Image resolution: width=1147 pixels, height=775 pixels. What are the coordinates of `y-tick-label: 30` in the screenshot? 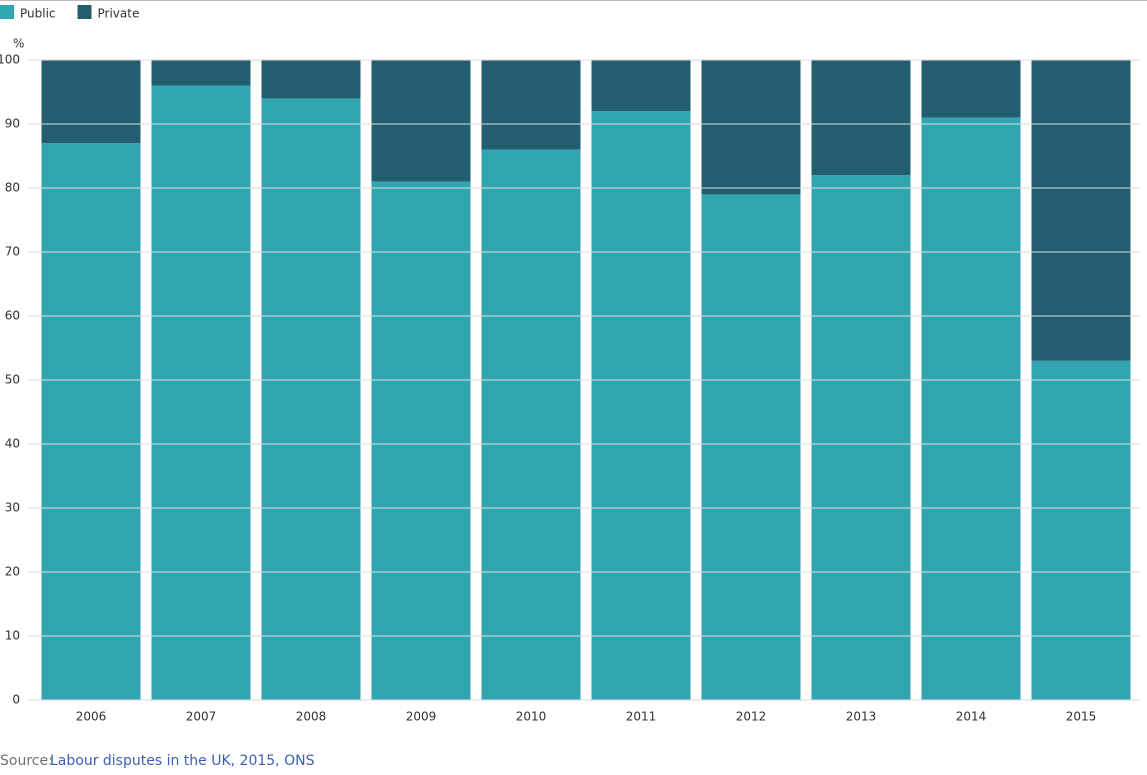 It's located at (12, 508).